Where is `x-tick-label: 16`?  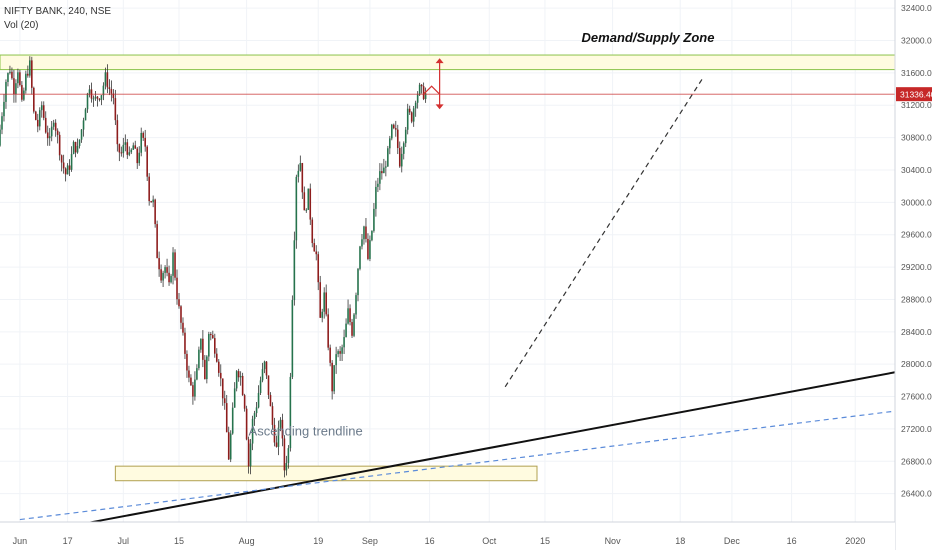 x-tick-label: 16 is located at coordinates (792, 541).